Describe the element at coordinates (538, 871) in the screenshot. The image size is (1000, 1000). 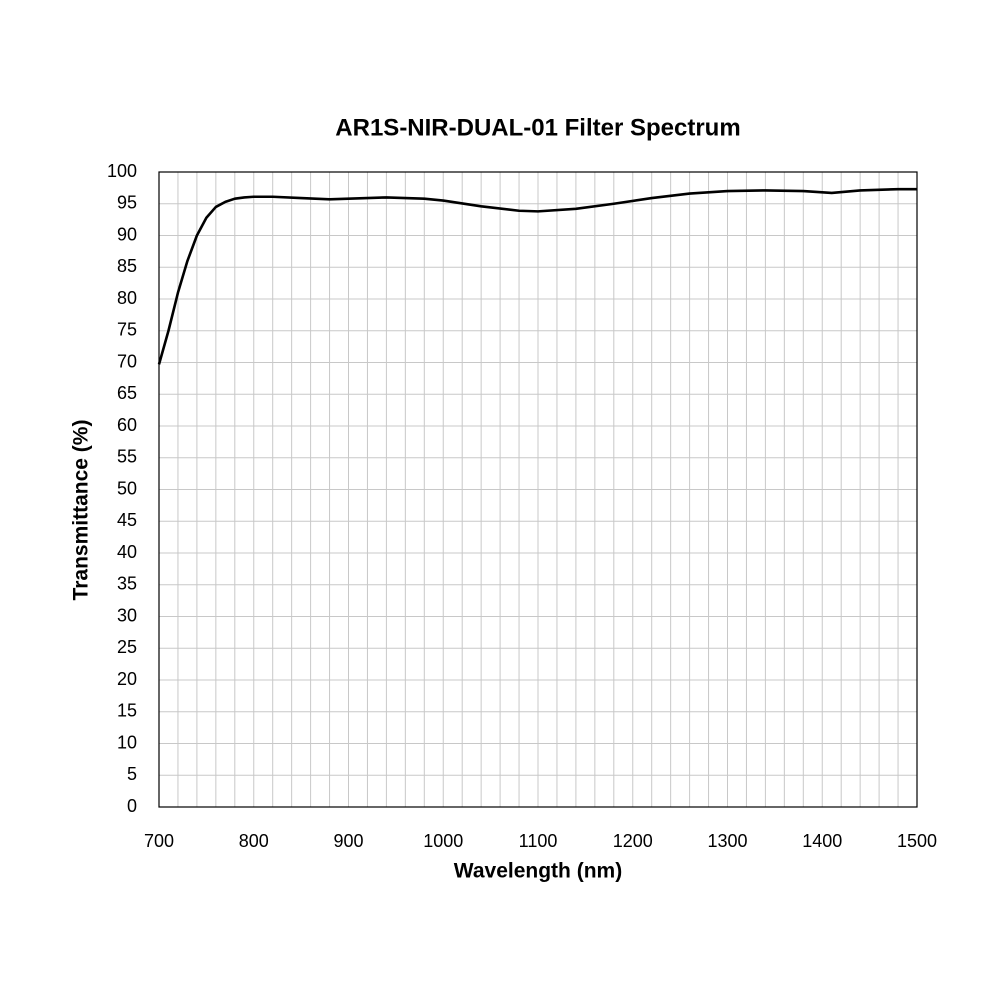
I see `x-axis-title: Wavelength (nm)` at that location.